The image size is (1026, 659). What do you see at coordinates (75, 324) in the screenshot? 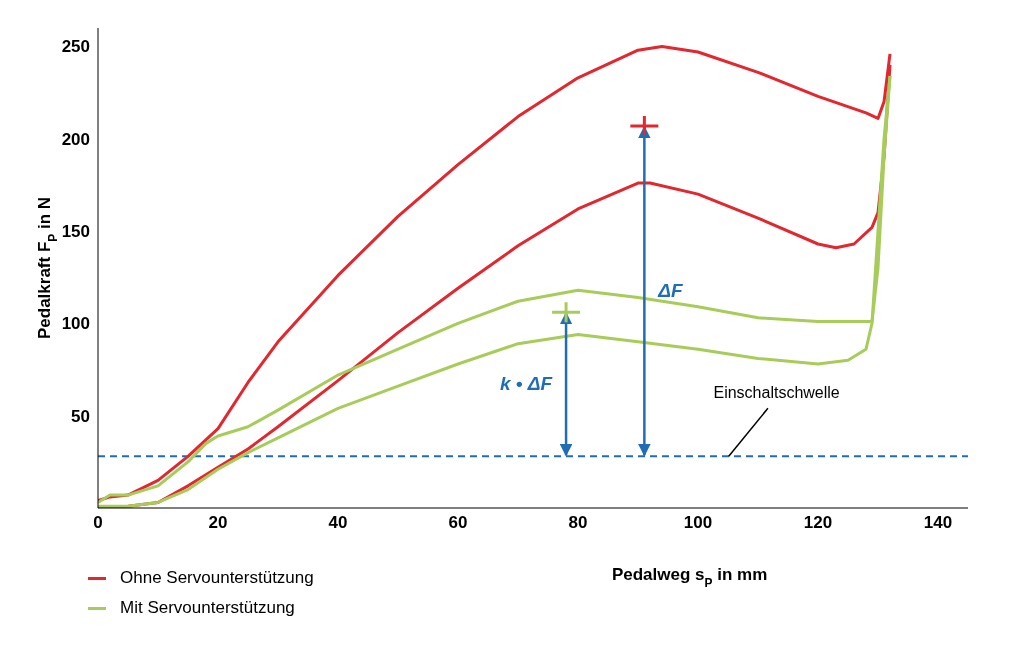
I see `y-tick-label: 100` at bounding box center [75, 324].